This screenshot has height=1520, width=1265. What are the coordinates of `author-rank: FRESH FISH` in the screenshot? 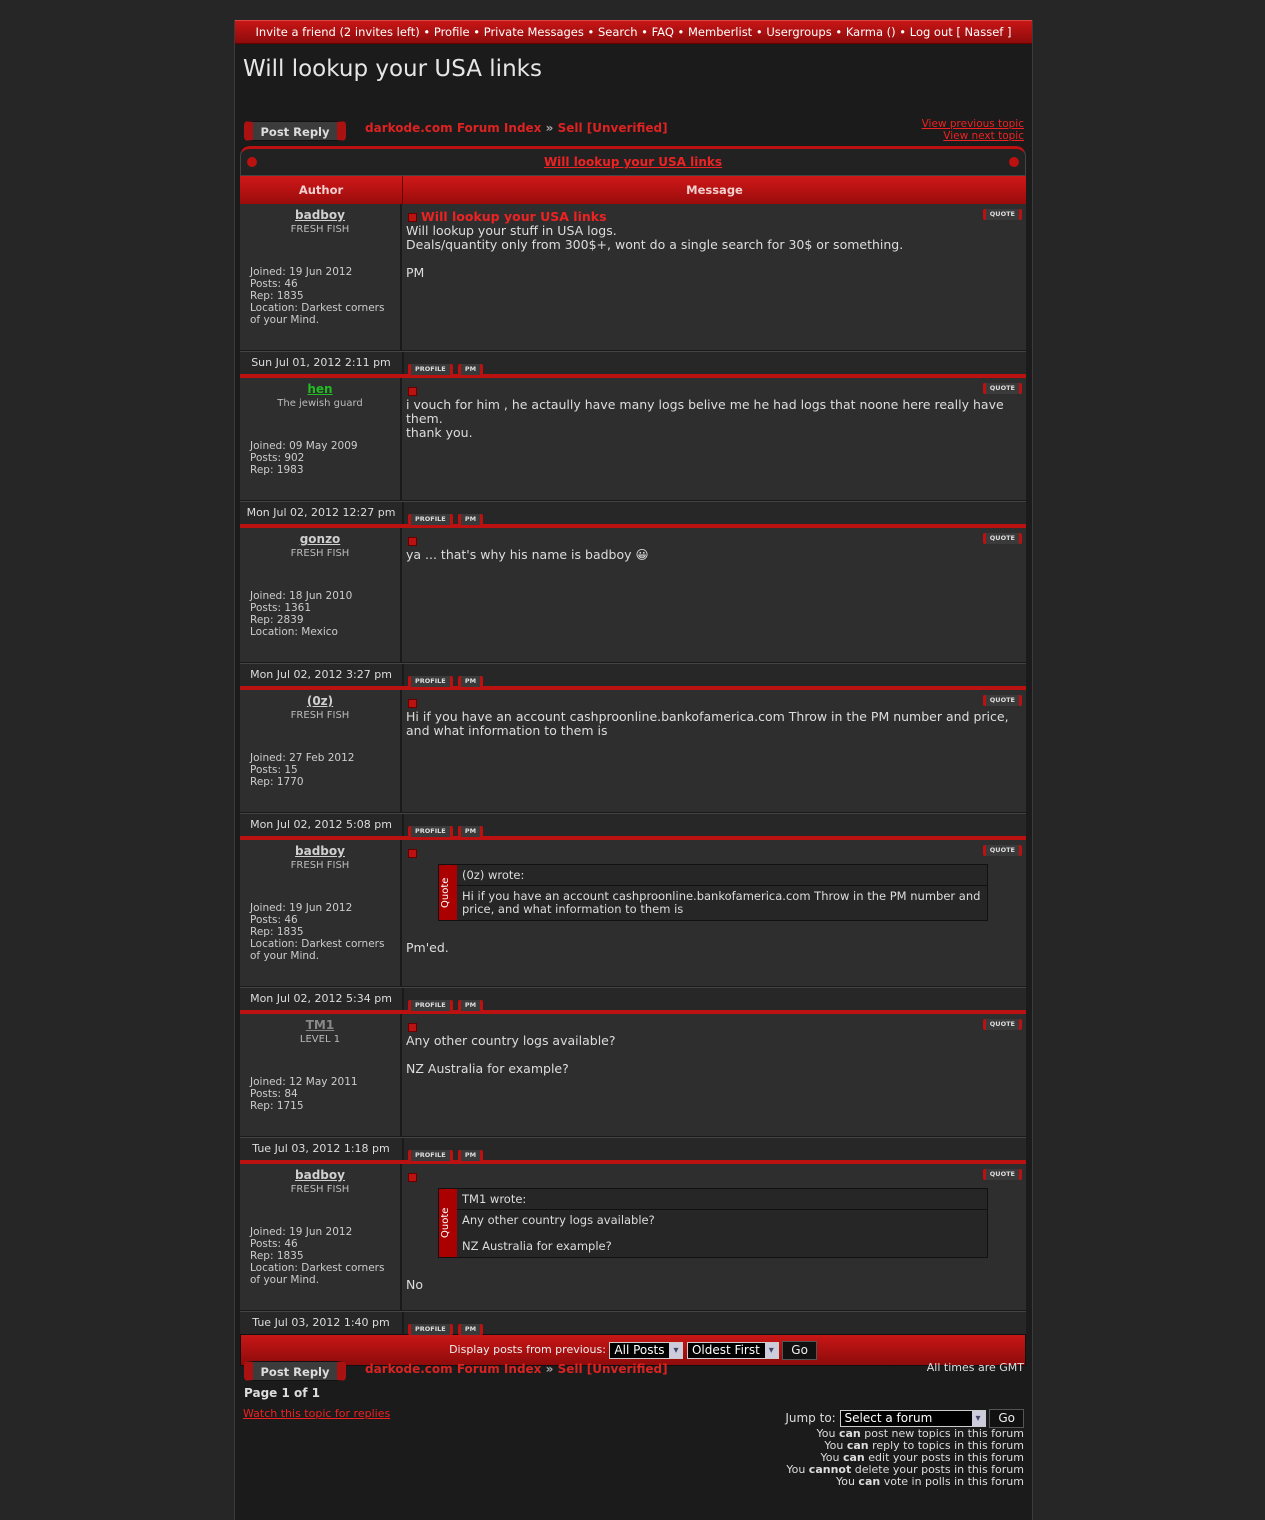 It's located at (320, 553).